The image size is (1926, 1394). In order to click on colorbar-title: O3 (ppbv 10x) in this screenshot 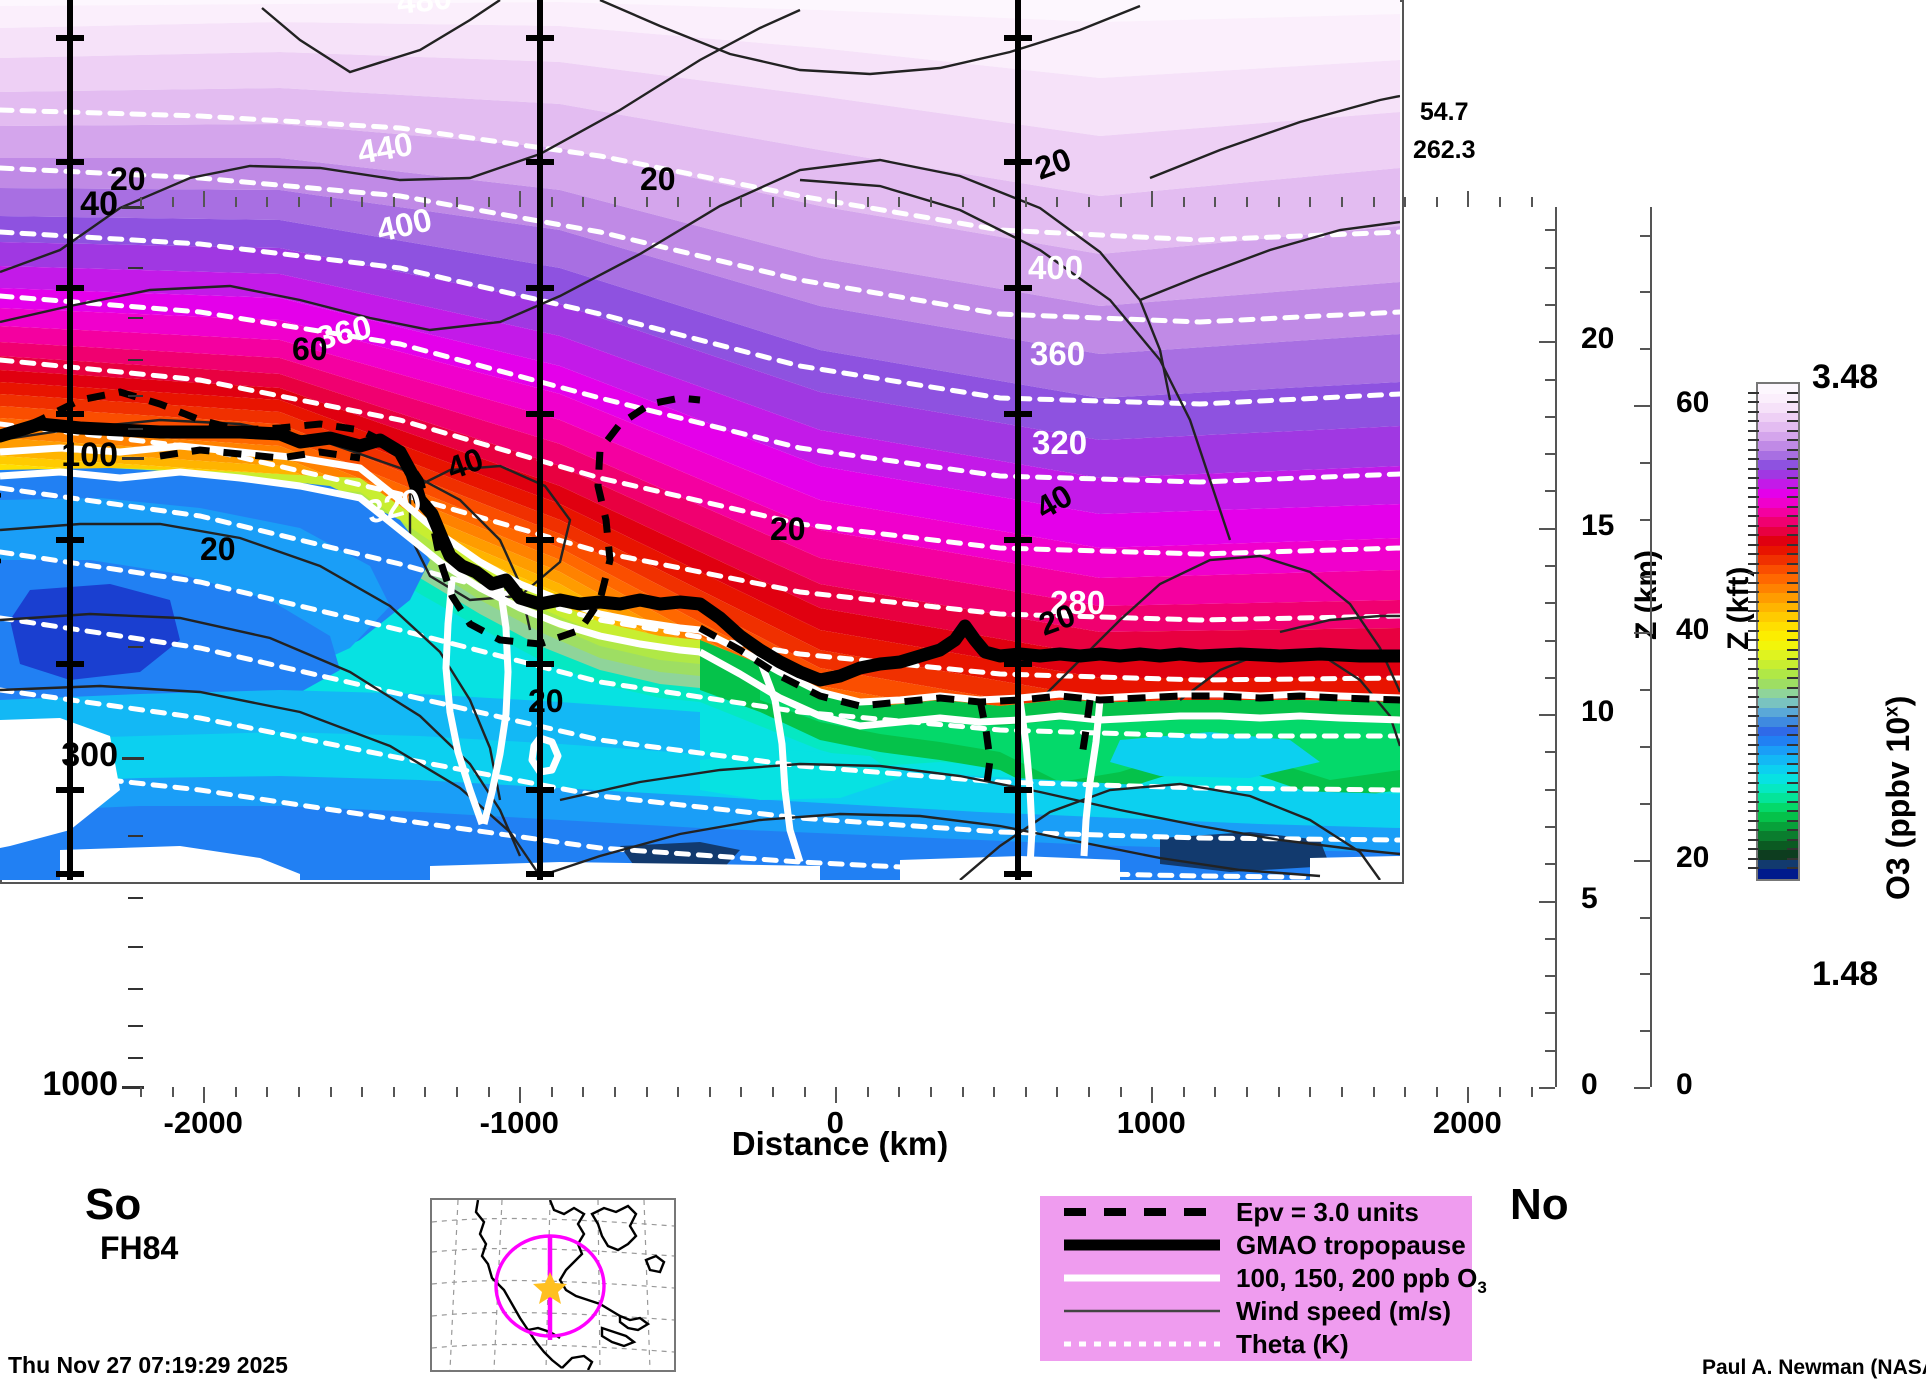, I will do `click(1898, 798)`.